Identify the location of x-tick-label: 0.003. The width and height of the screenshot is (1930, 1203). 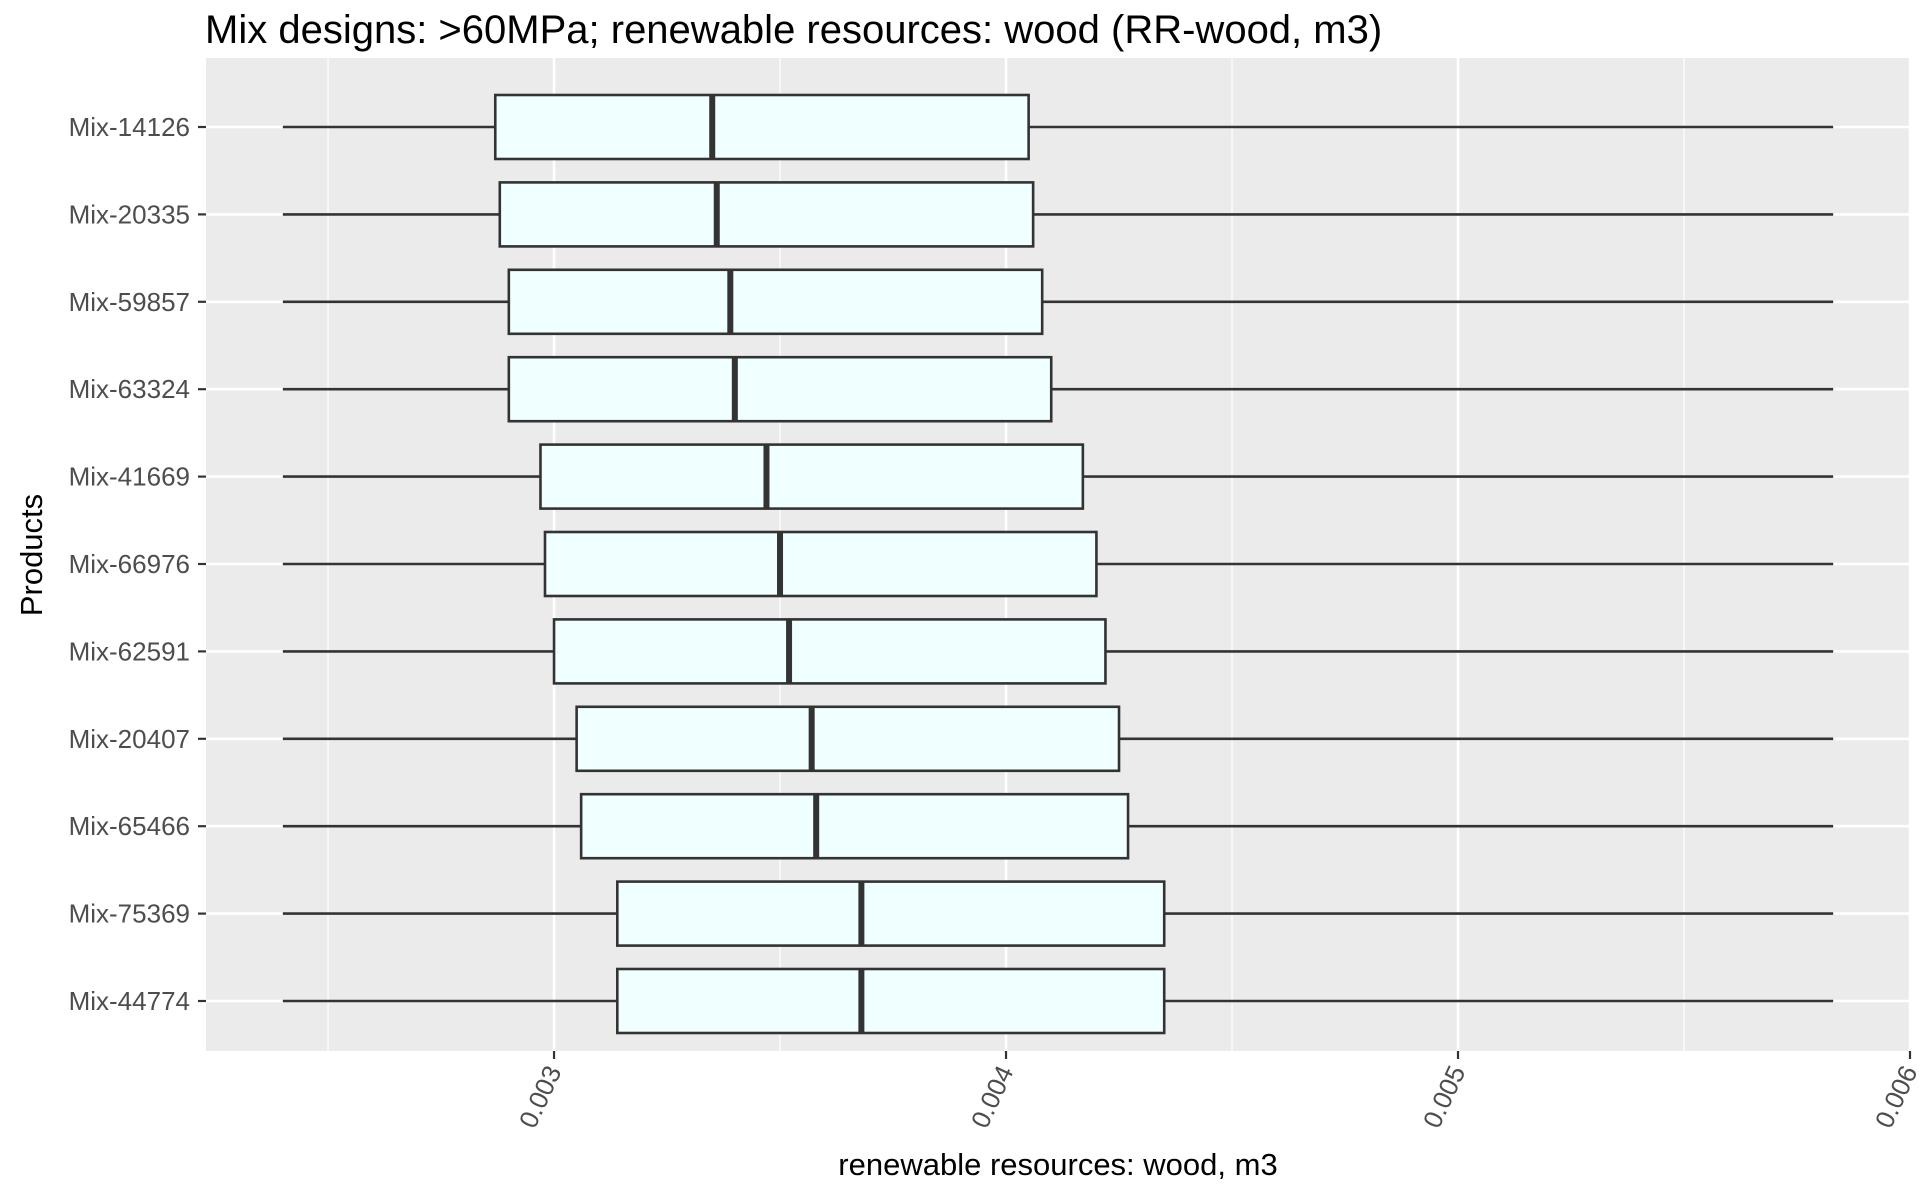
(540, 1097).